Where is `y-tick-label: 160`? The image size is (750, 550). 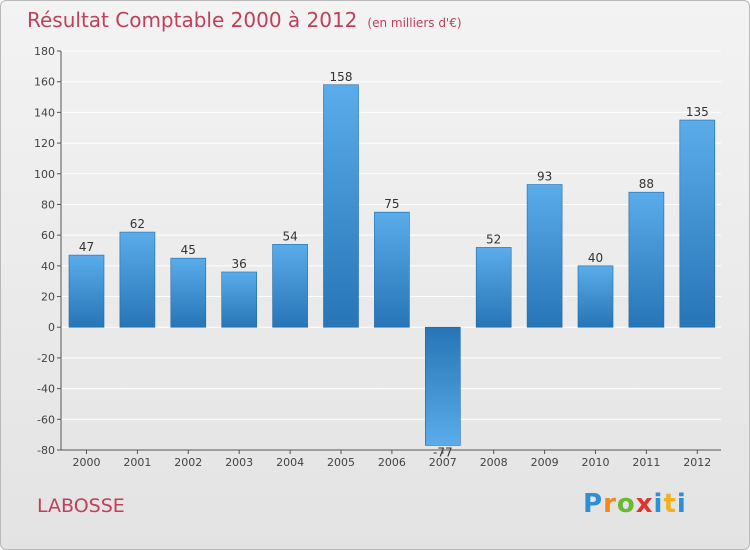
y-tick-label: 160 is located at coordinates (44, 82).